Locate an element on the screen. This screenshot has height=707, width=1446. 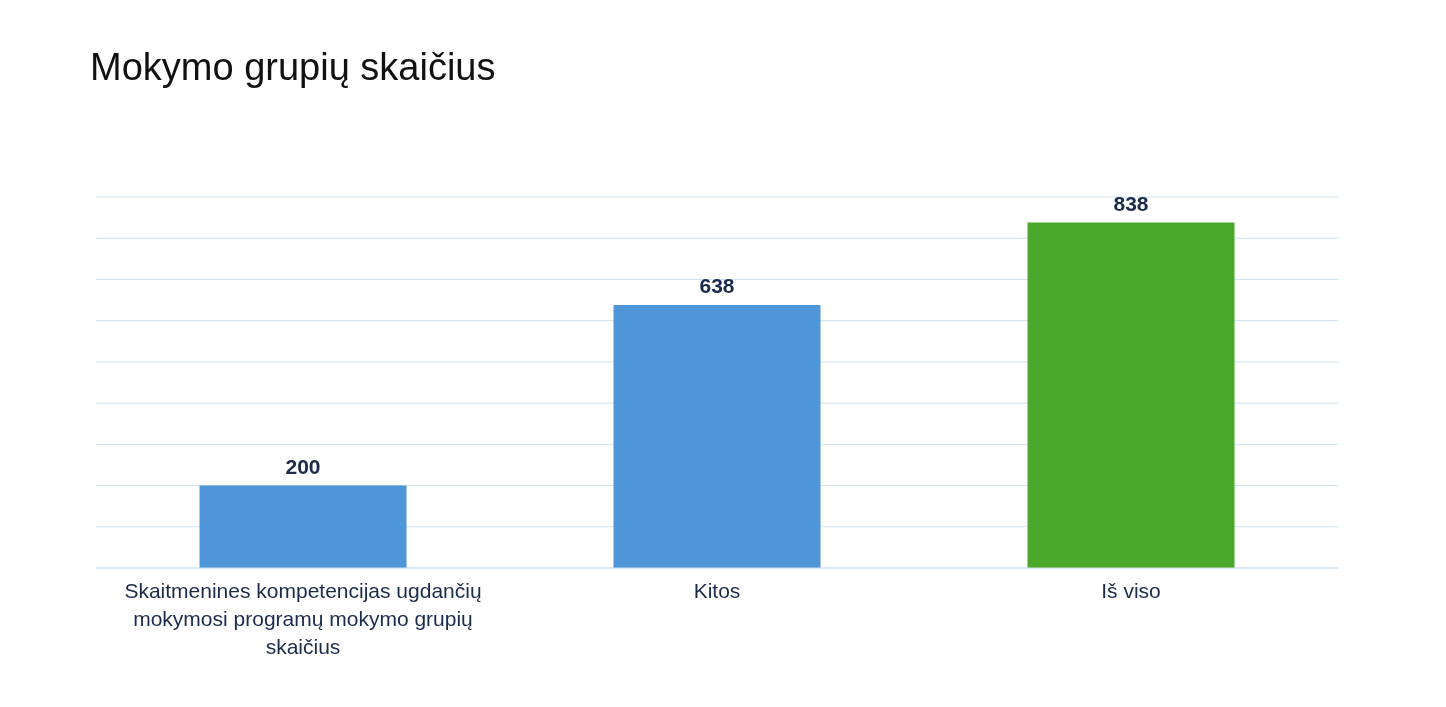
x-tick-label: Iš viso is located at coordinates (1131, 590).